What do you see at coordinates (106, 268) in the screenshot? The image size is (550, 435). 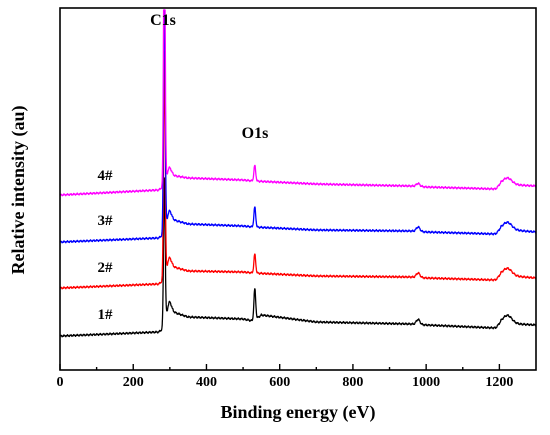 I see `series-label-2: 2#` at bounding box center [106, 268].